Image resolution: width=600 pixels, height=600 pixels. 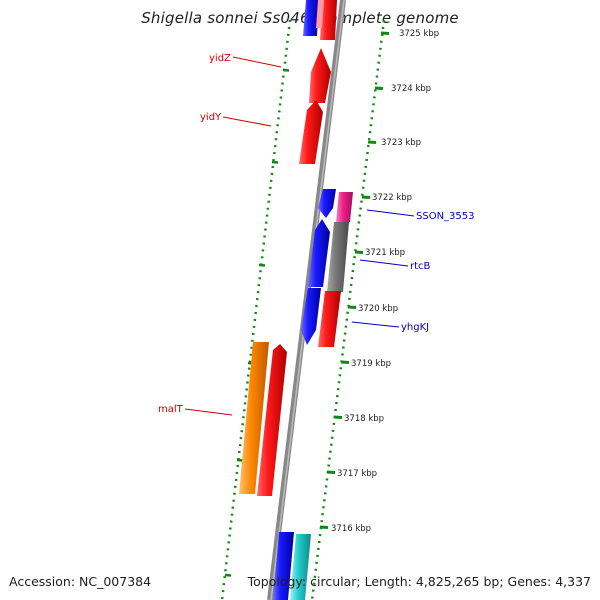 I want to click on accession-text: Accession: NC_007384, so click(x=80, y=581).